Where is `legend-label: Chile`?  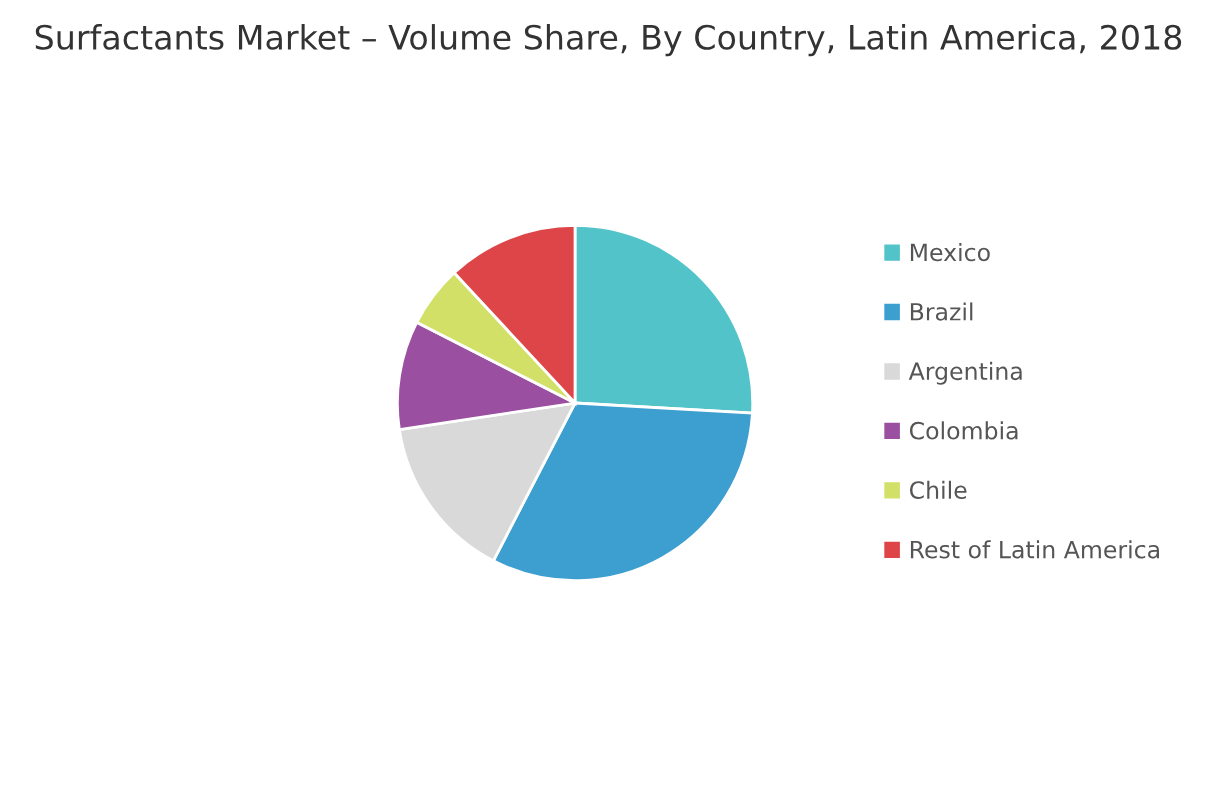
legend-label: Chile is located at coordinates (938, 490).